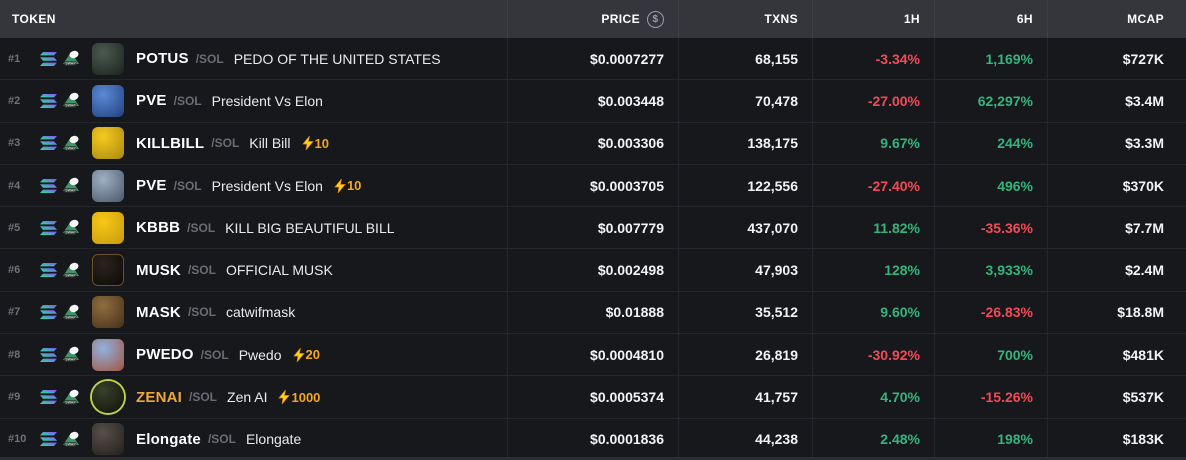 Image resolution: width=1186 pixels, height=460 pixels. What do you see at coordinates (254, 19) in the screenshot?
I see `column-header-token: TOKEN` at bounding box center [254, 19].